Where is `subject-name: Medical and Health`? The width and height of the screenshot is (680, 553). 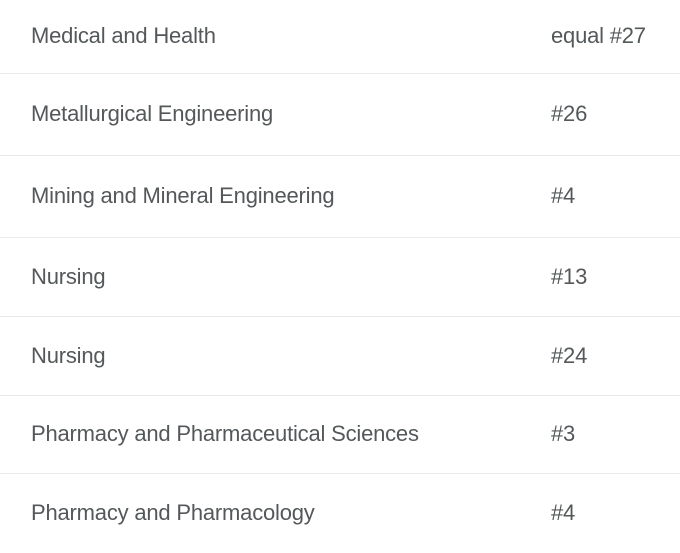 subject-name: Medical and Health is located at coordinates (123, 36).